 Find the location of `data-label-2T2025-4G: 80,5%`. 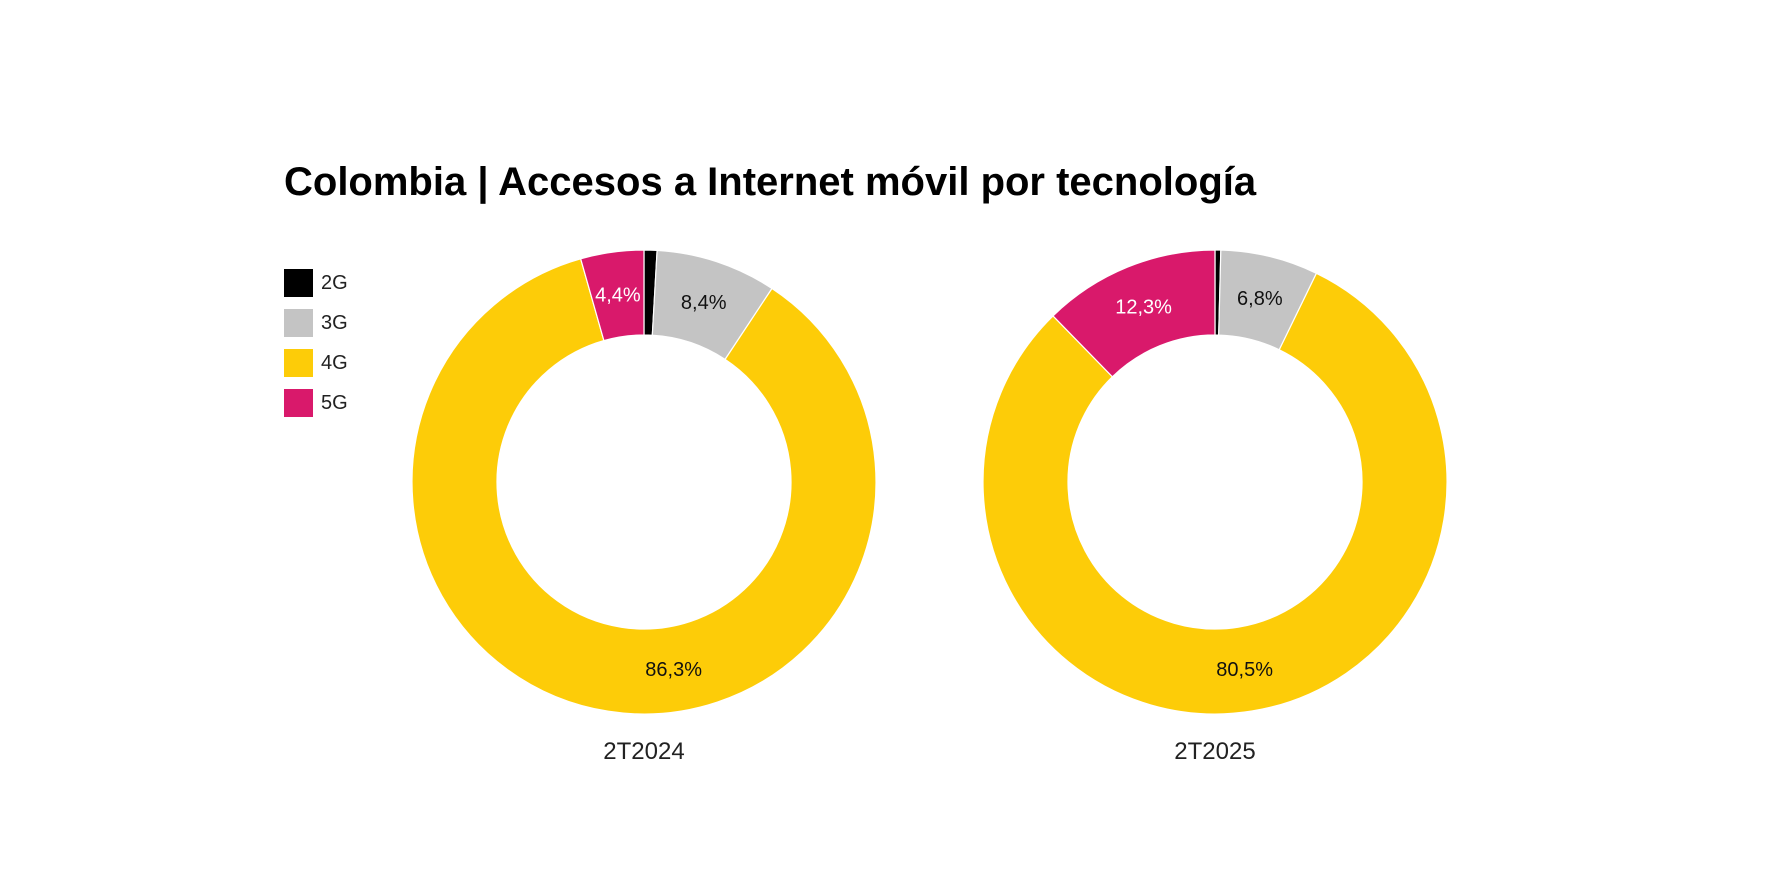

data-label-2T2025-4G: 80,5% is located at coordinates (1244, 670).